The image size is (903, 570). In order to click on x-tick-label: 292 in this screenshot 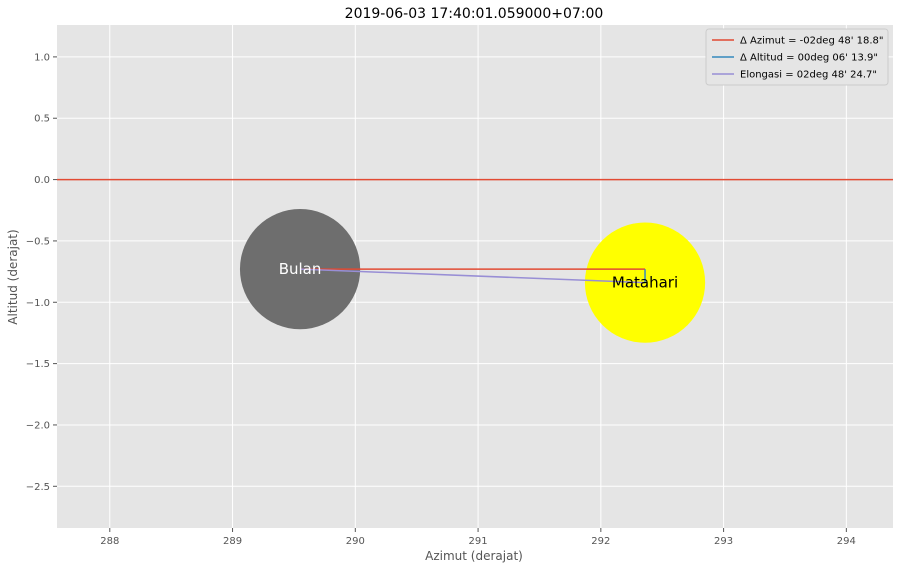, I will do `click(600, 541)`.